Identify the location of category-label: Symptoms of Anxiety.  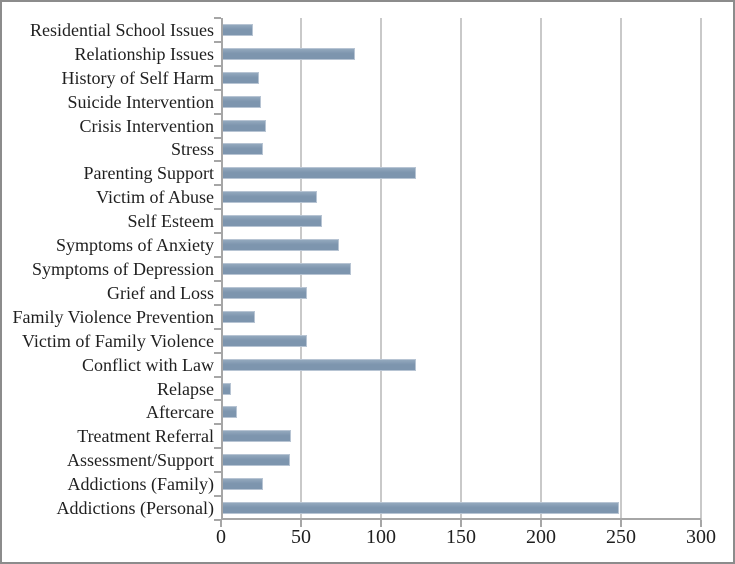
(134, 245).